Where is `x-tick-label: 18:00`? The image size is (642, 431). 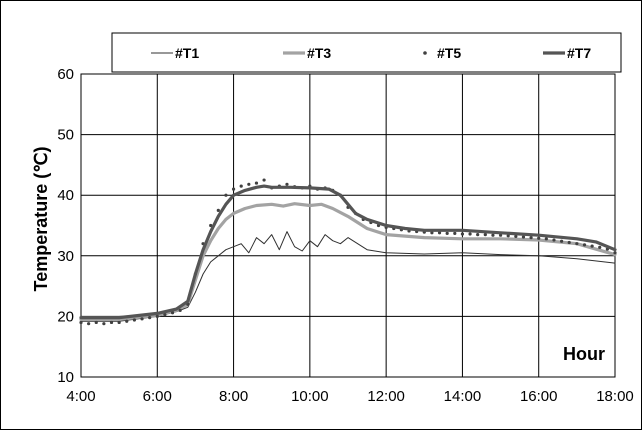
x-tick-label: 18:00 is located at coordinates (615, 396).